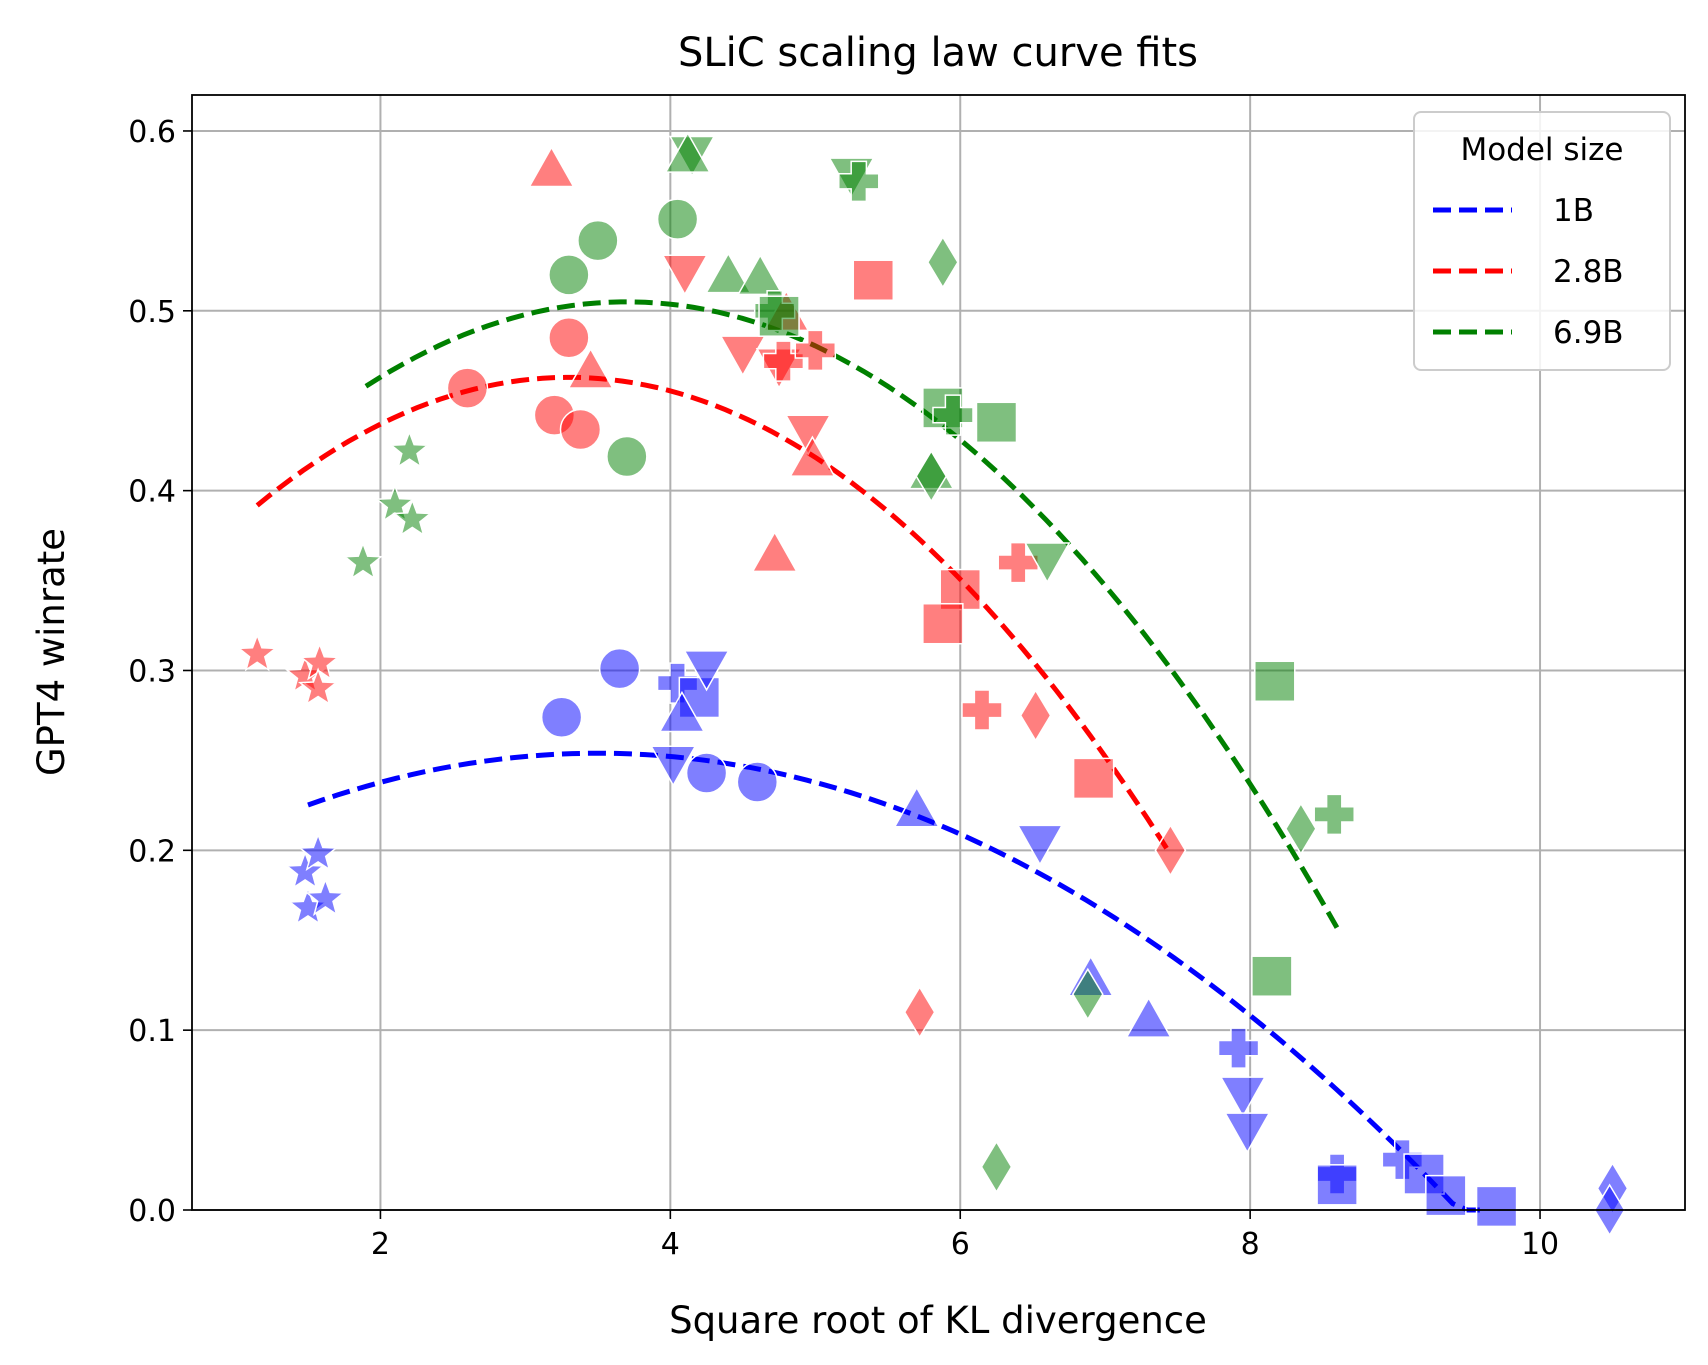  Describe the element at coordinates (1588, 333) in the screenshot. I see `legend-label-6-9b: 6.9B` at that location.